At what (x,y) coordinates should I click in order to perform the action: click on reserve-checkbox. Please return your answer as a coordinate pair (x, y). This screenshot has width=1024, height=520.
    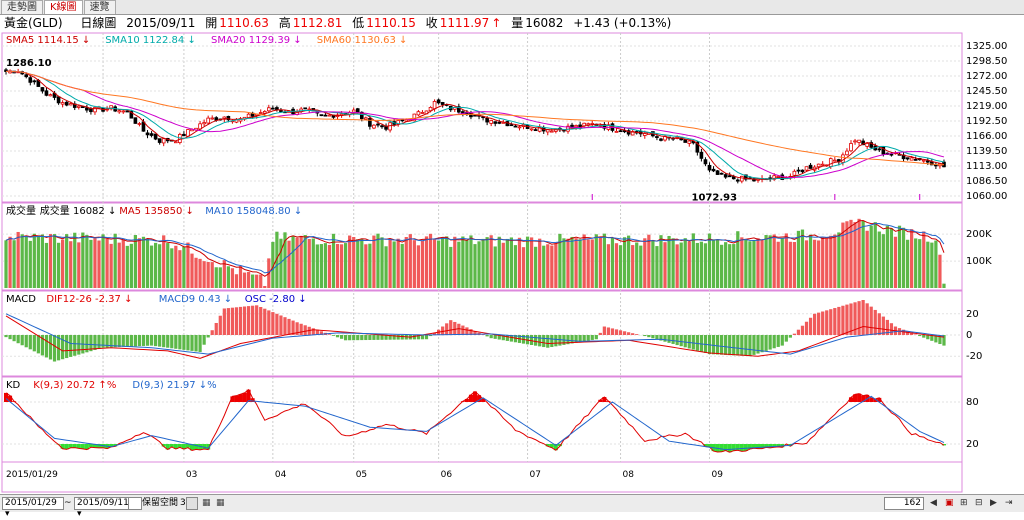
    Looking at the image, I should click on (135, 503).